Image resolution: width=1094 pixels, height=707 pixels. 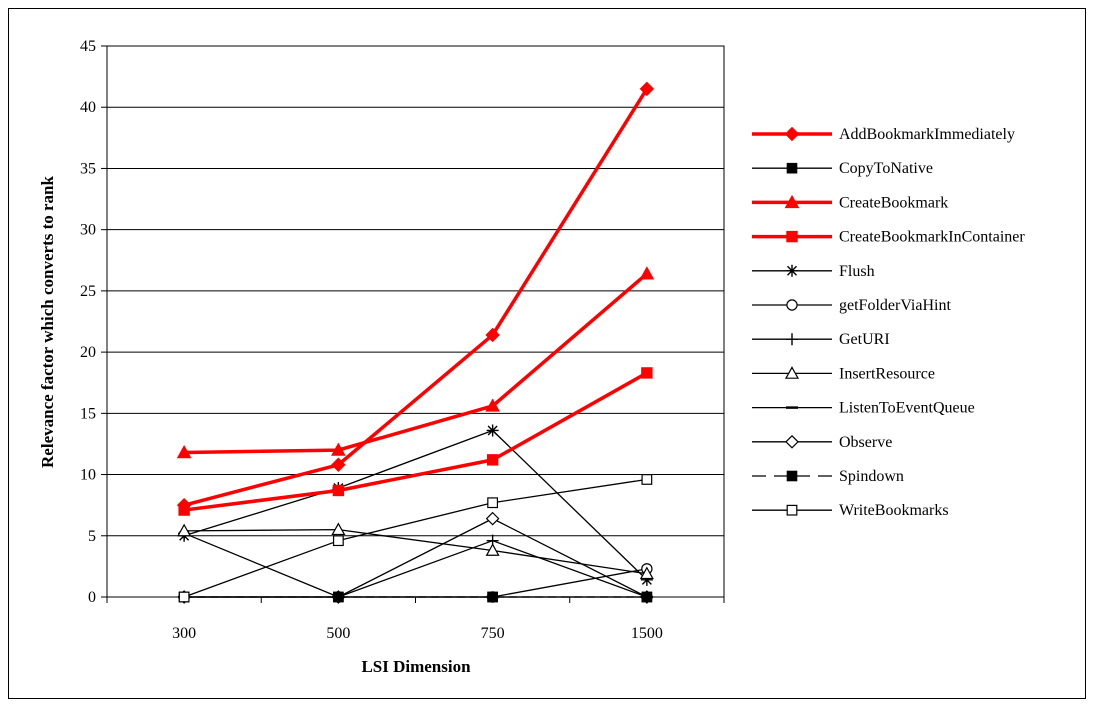 I want to click on legend-entry: WriteBookmarks, so click(x=850, y=510).